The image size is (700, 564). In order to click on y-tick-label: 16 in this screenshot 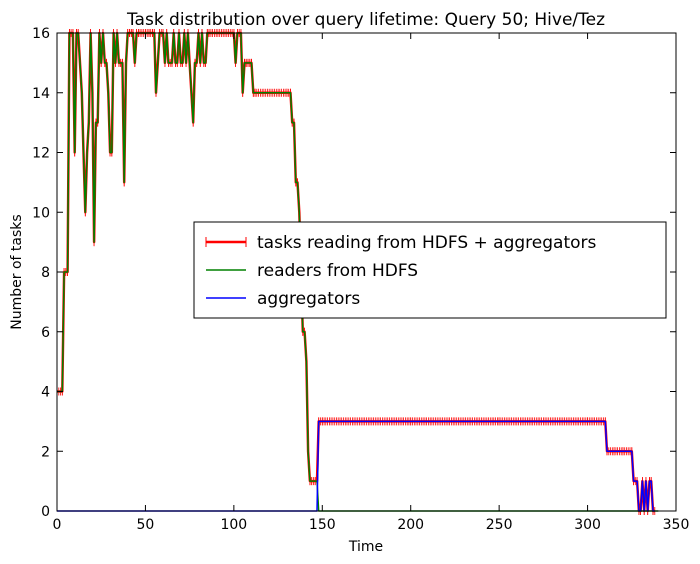, I will do `click(41, 34)`.